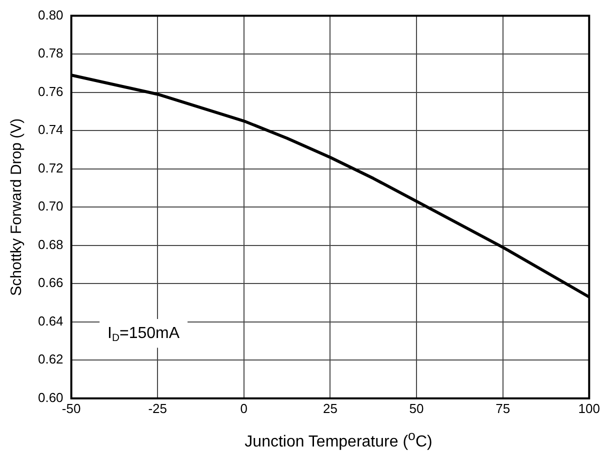 Image resolution: width=603 pixels, height=455 pixels. I want to click on x-axis-title: Junction Temperature ($^{o}$C), so click(339, 440).